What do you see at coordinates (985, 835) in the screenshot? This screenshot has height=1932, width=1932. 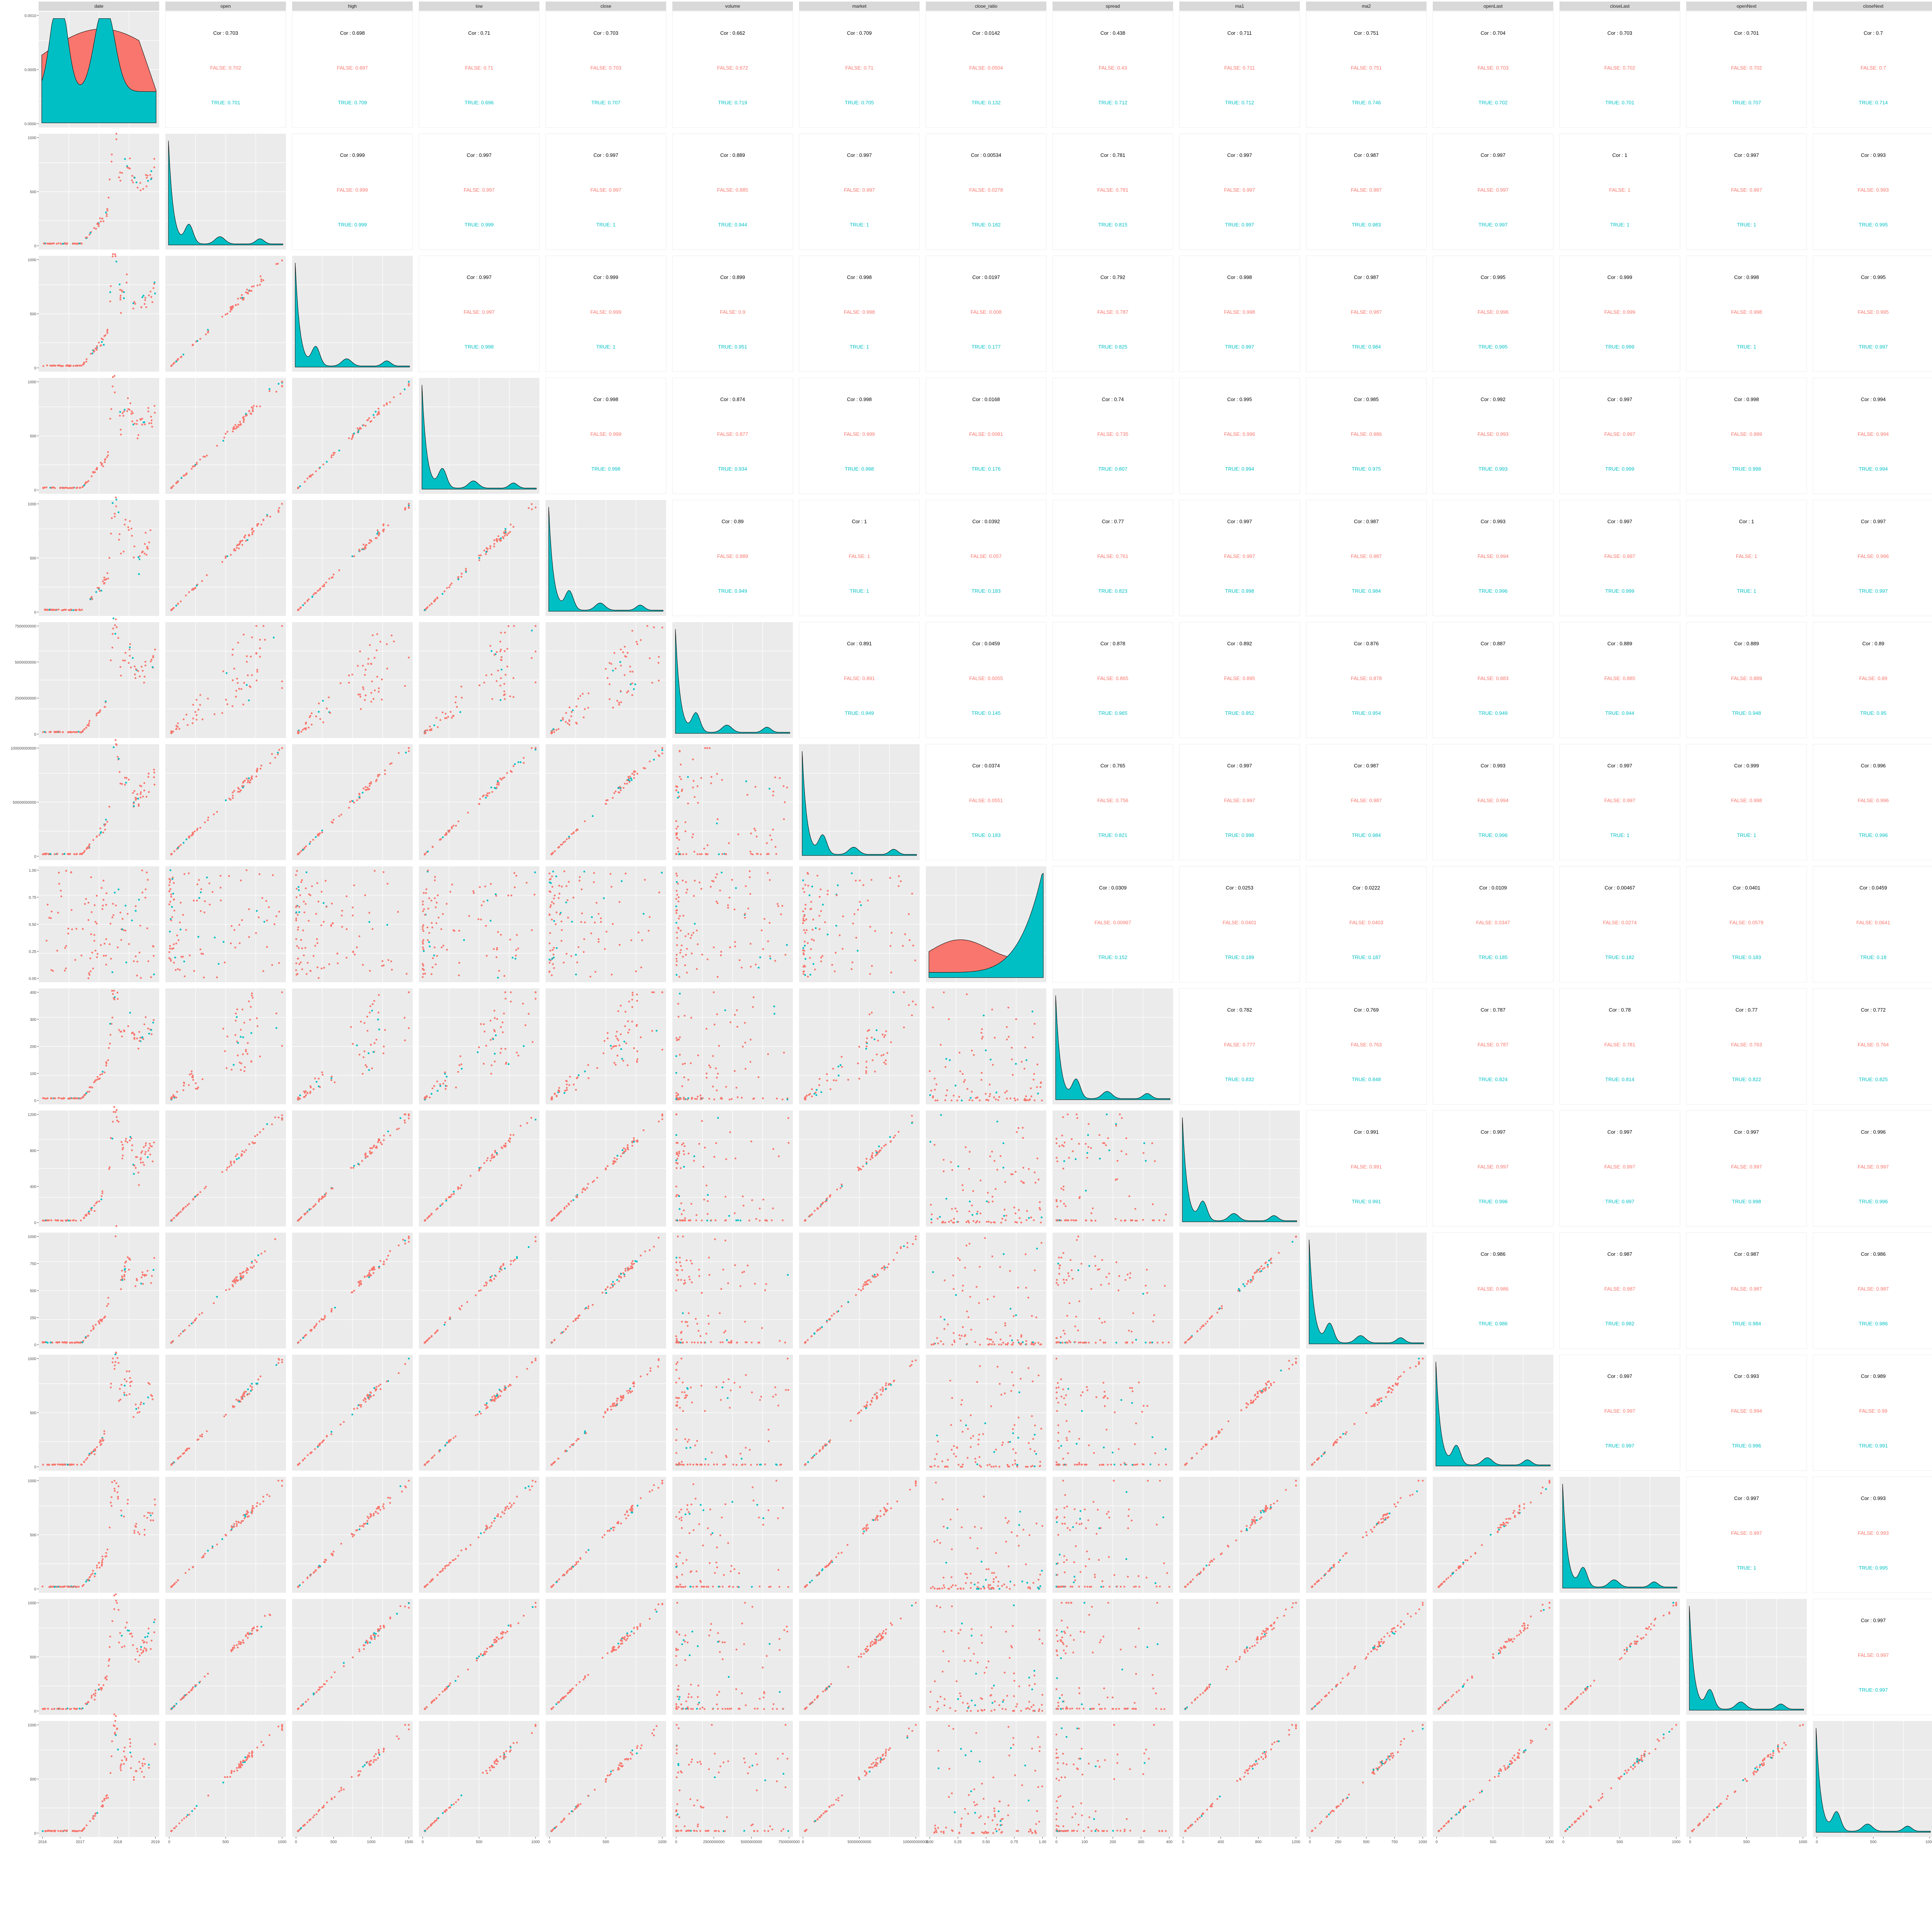 I see `cor-true: TRUE: 0.183` at bounding box center [985, 835].